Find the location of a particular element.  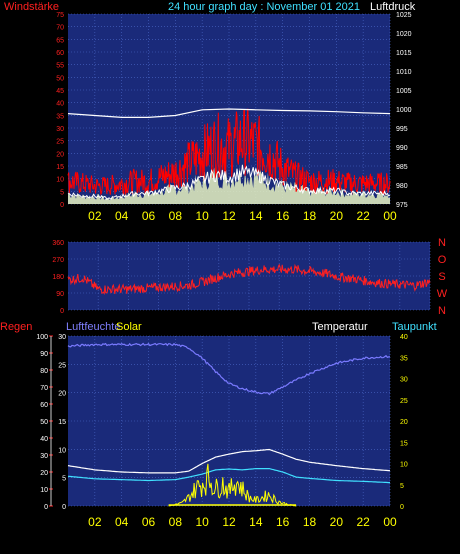

y-solar-tick-label: 20 is located at coordinates (62, 394).